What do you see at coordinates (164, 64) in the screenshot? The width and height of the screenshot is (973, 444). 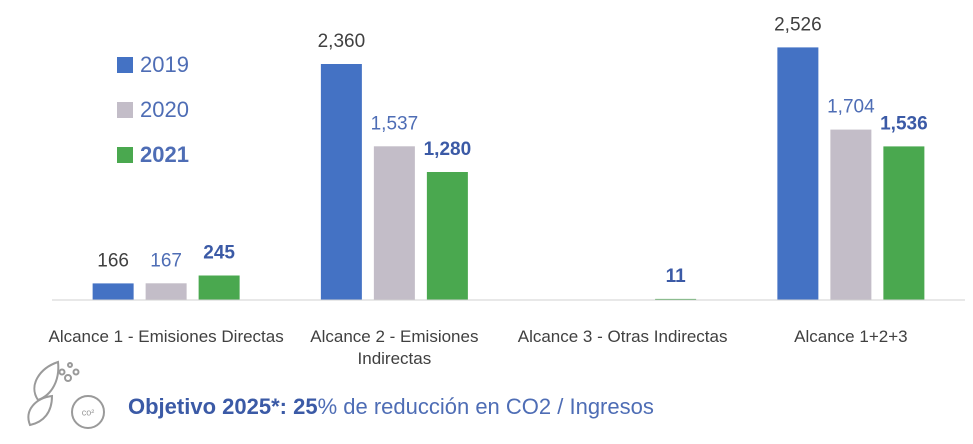 I see `legend-label: 2019` at bounding box center [164, 64].